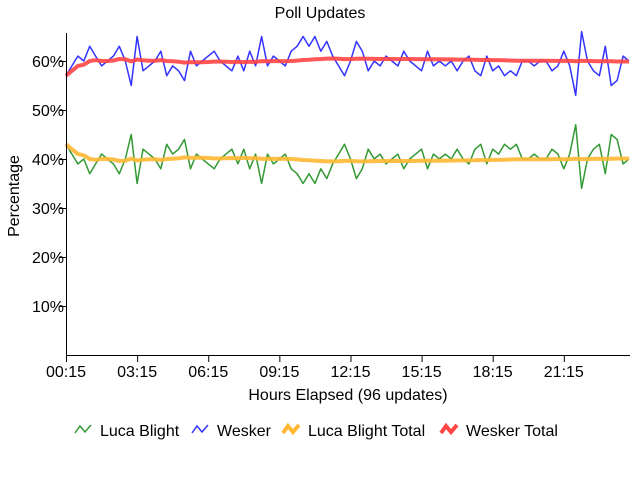 The height and width of the screenshot is (485, 640). I want to click on x-tick-label: 18:15, so click(493, 372).